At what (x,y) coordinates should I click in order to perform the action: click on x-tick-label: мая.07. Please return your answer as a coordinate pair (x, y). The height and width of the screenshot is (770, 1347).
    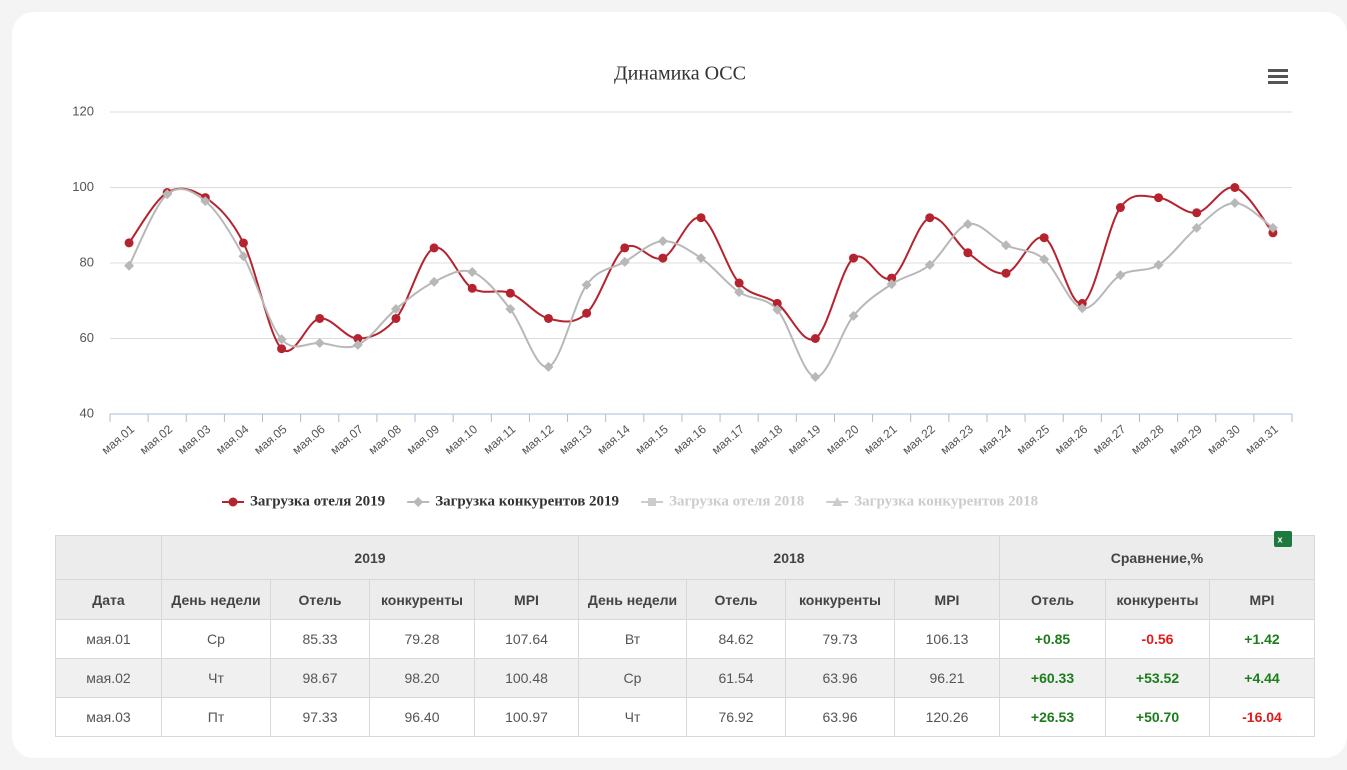
    Looking at the image, I should click on (347, 439).